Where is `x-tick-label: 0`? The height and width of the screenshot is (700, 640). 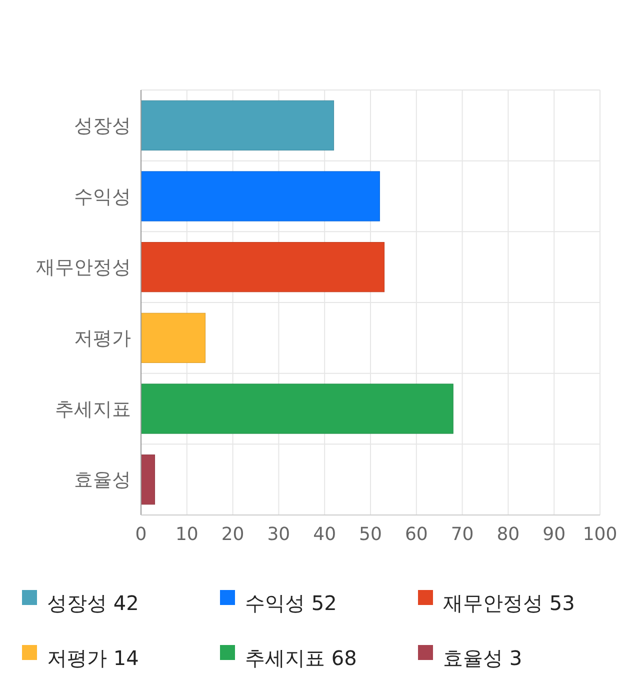 x-tick-label: 0 is located at coordinates (141, 534).